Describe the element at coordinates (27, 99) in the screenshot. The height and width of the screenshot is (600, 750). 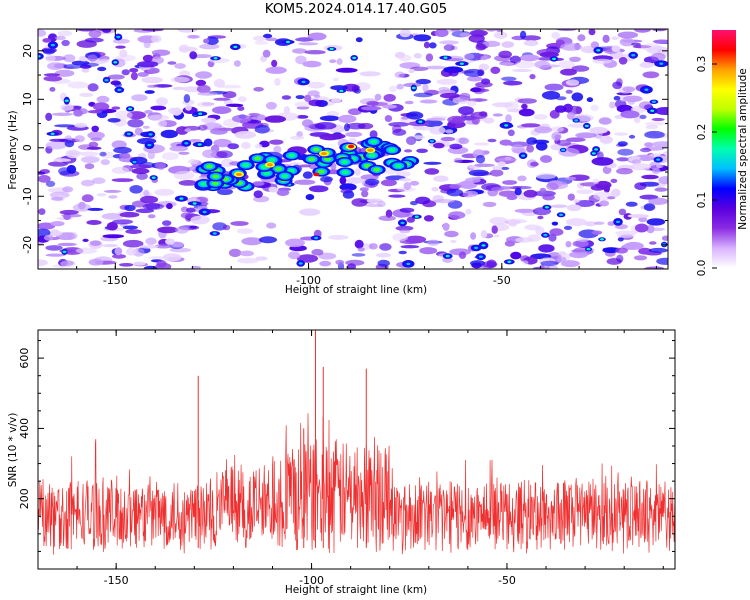
I see `y-tick-label: 10` at that location.